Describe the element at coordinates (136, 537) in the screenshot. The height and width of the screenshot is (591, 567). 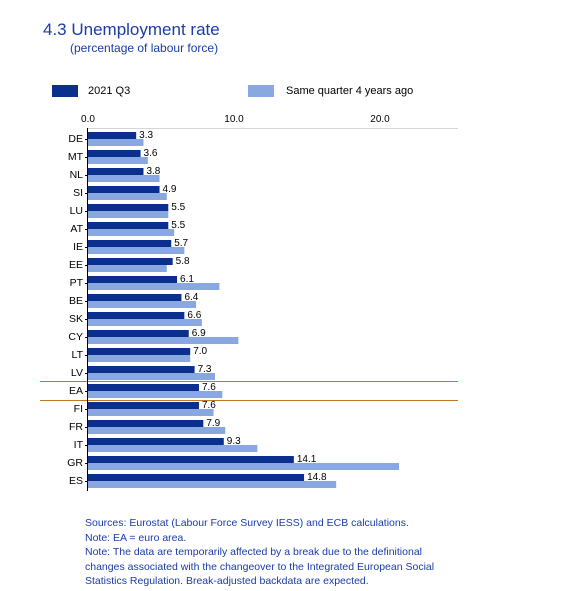
I see `note-line: Note: EA = euro area.` at that location.